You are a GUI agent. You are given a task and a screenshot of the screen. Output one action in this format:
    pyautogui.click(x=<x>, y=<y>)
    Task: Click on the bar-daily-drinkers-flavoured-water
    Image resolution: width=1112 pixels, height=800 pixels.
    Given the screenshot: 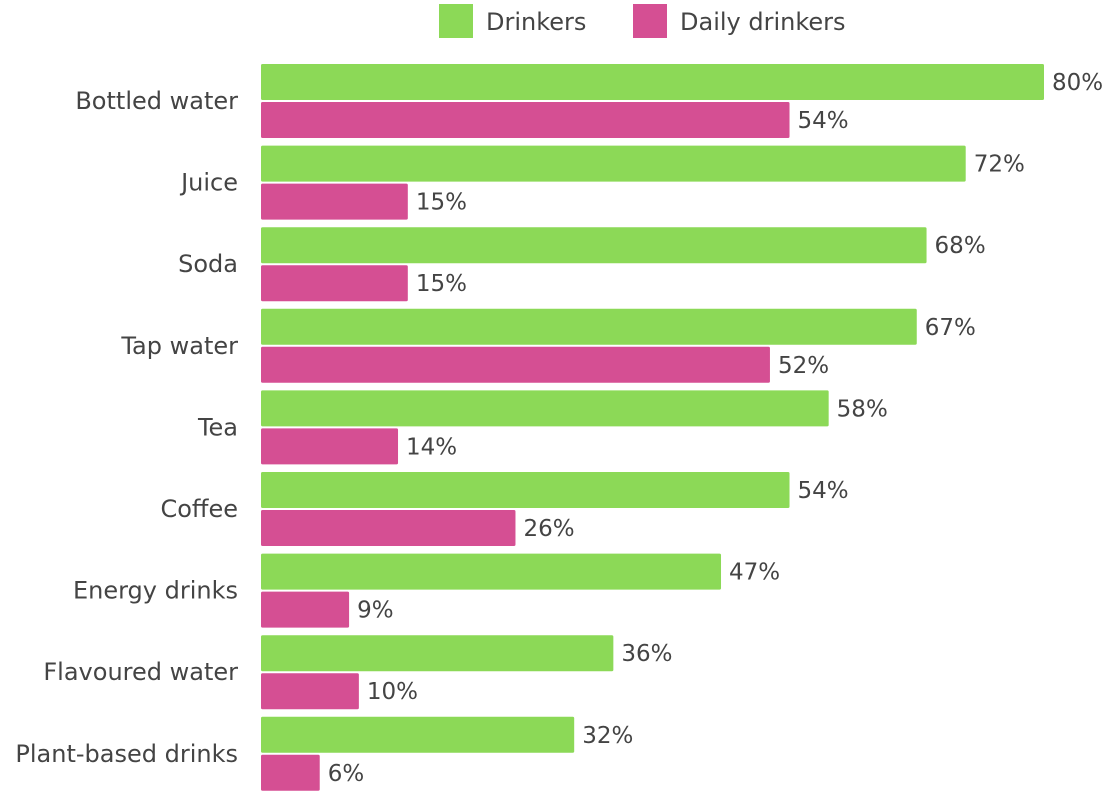 What is the action you would take?
    pyautogui.click(x=310, y=691)
    